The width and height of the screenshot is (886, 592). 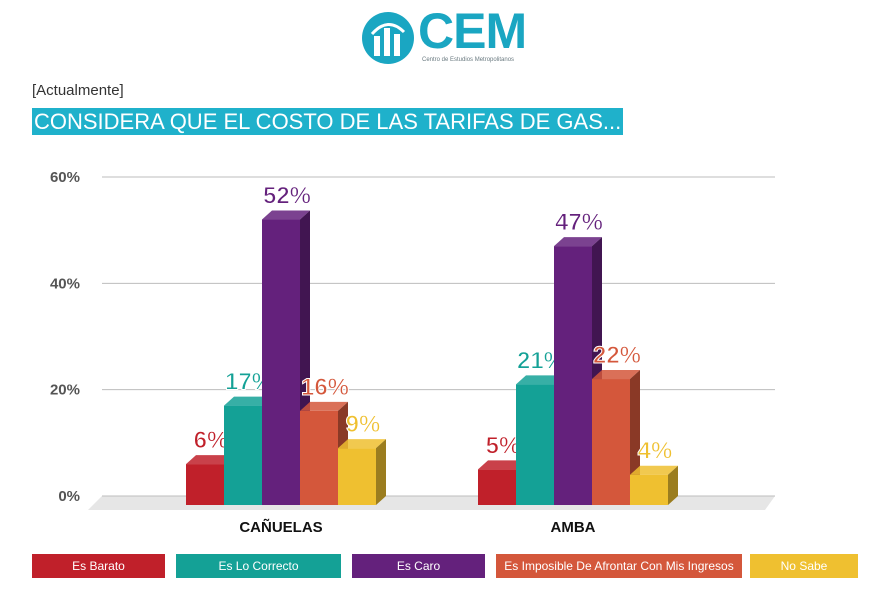 I want to click on y-tick-label: 20%, so click(x=65, y=390).